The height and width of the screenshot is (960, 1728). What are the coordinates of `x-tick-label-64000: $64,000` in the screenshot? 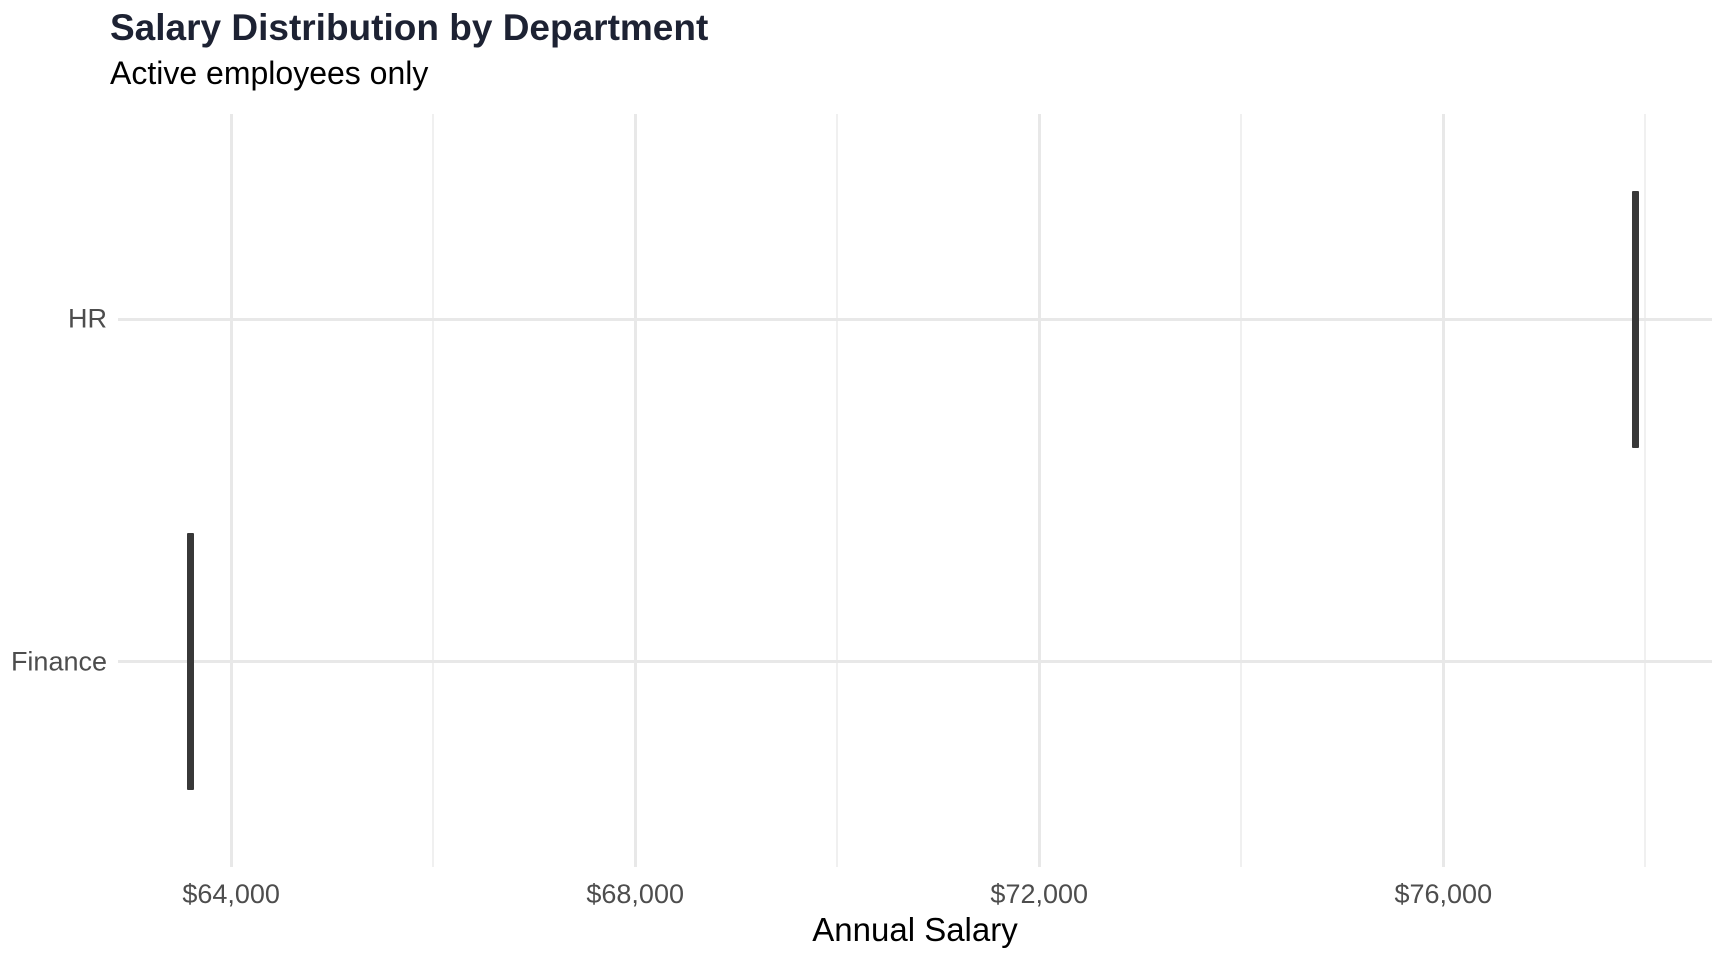 It's located at (231, 894).